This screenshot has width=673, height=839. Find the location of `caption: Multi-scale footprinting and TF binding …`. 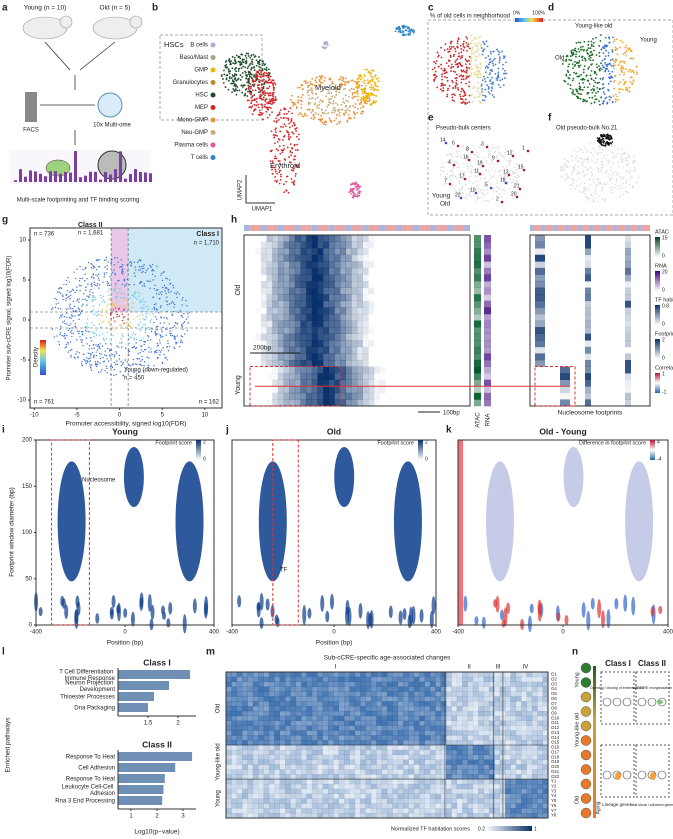

caption: Multi-scale footprinting and TF binding … is located at coordinates (78, 201).